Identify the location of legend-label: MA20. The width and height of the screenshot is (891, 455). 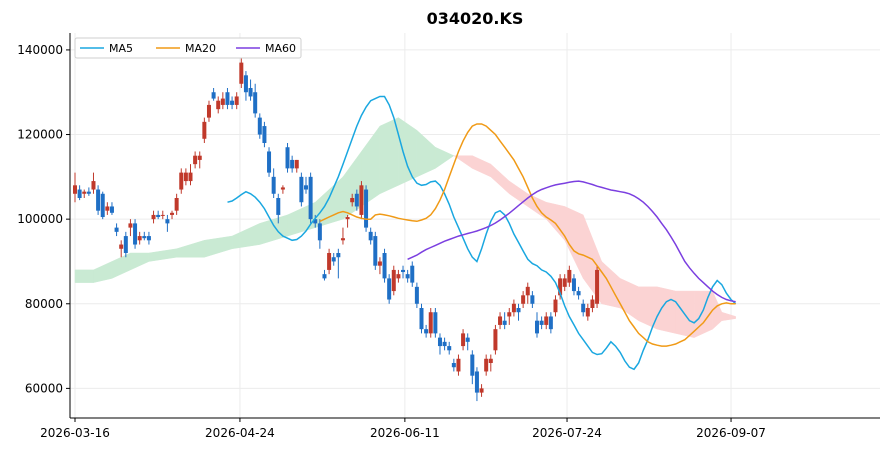
(200, 48).